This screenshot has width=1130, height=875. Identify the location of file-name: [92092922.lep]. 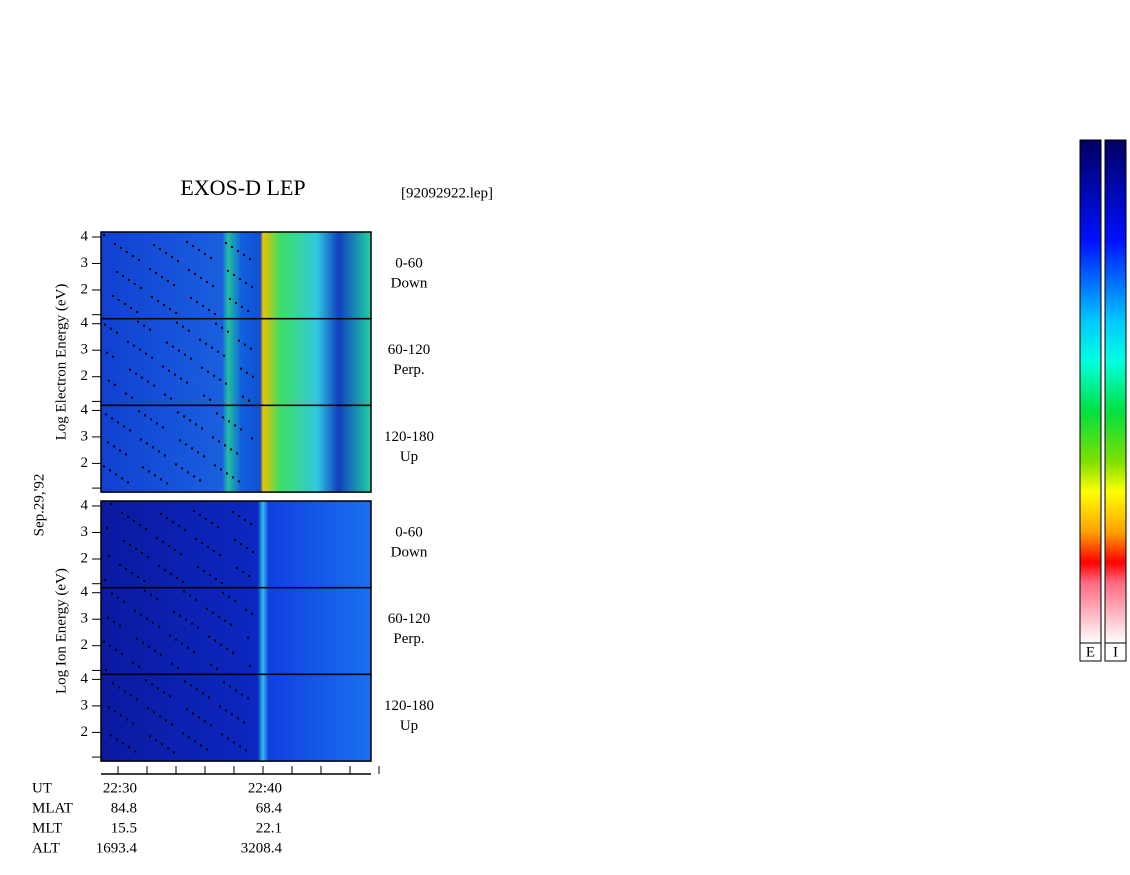
(447, 193).